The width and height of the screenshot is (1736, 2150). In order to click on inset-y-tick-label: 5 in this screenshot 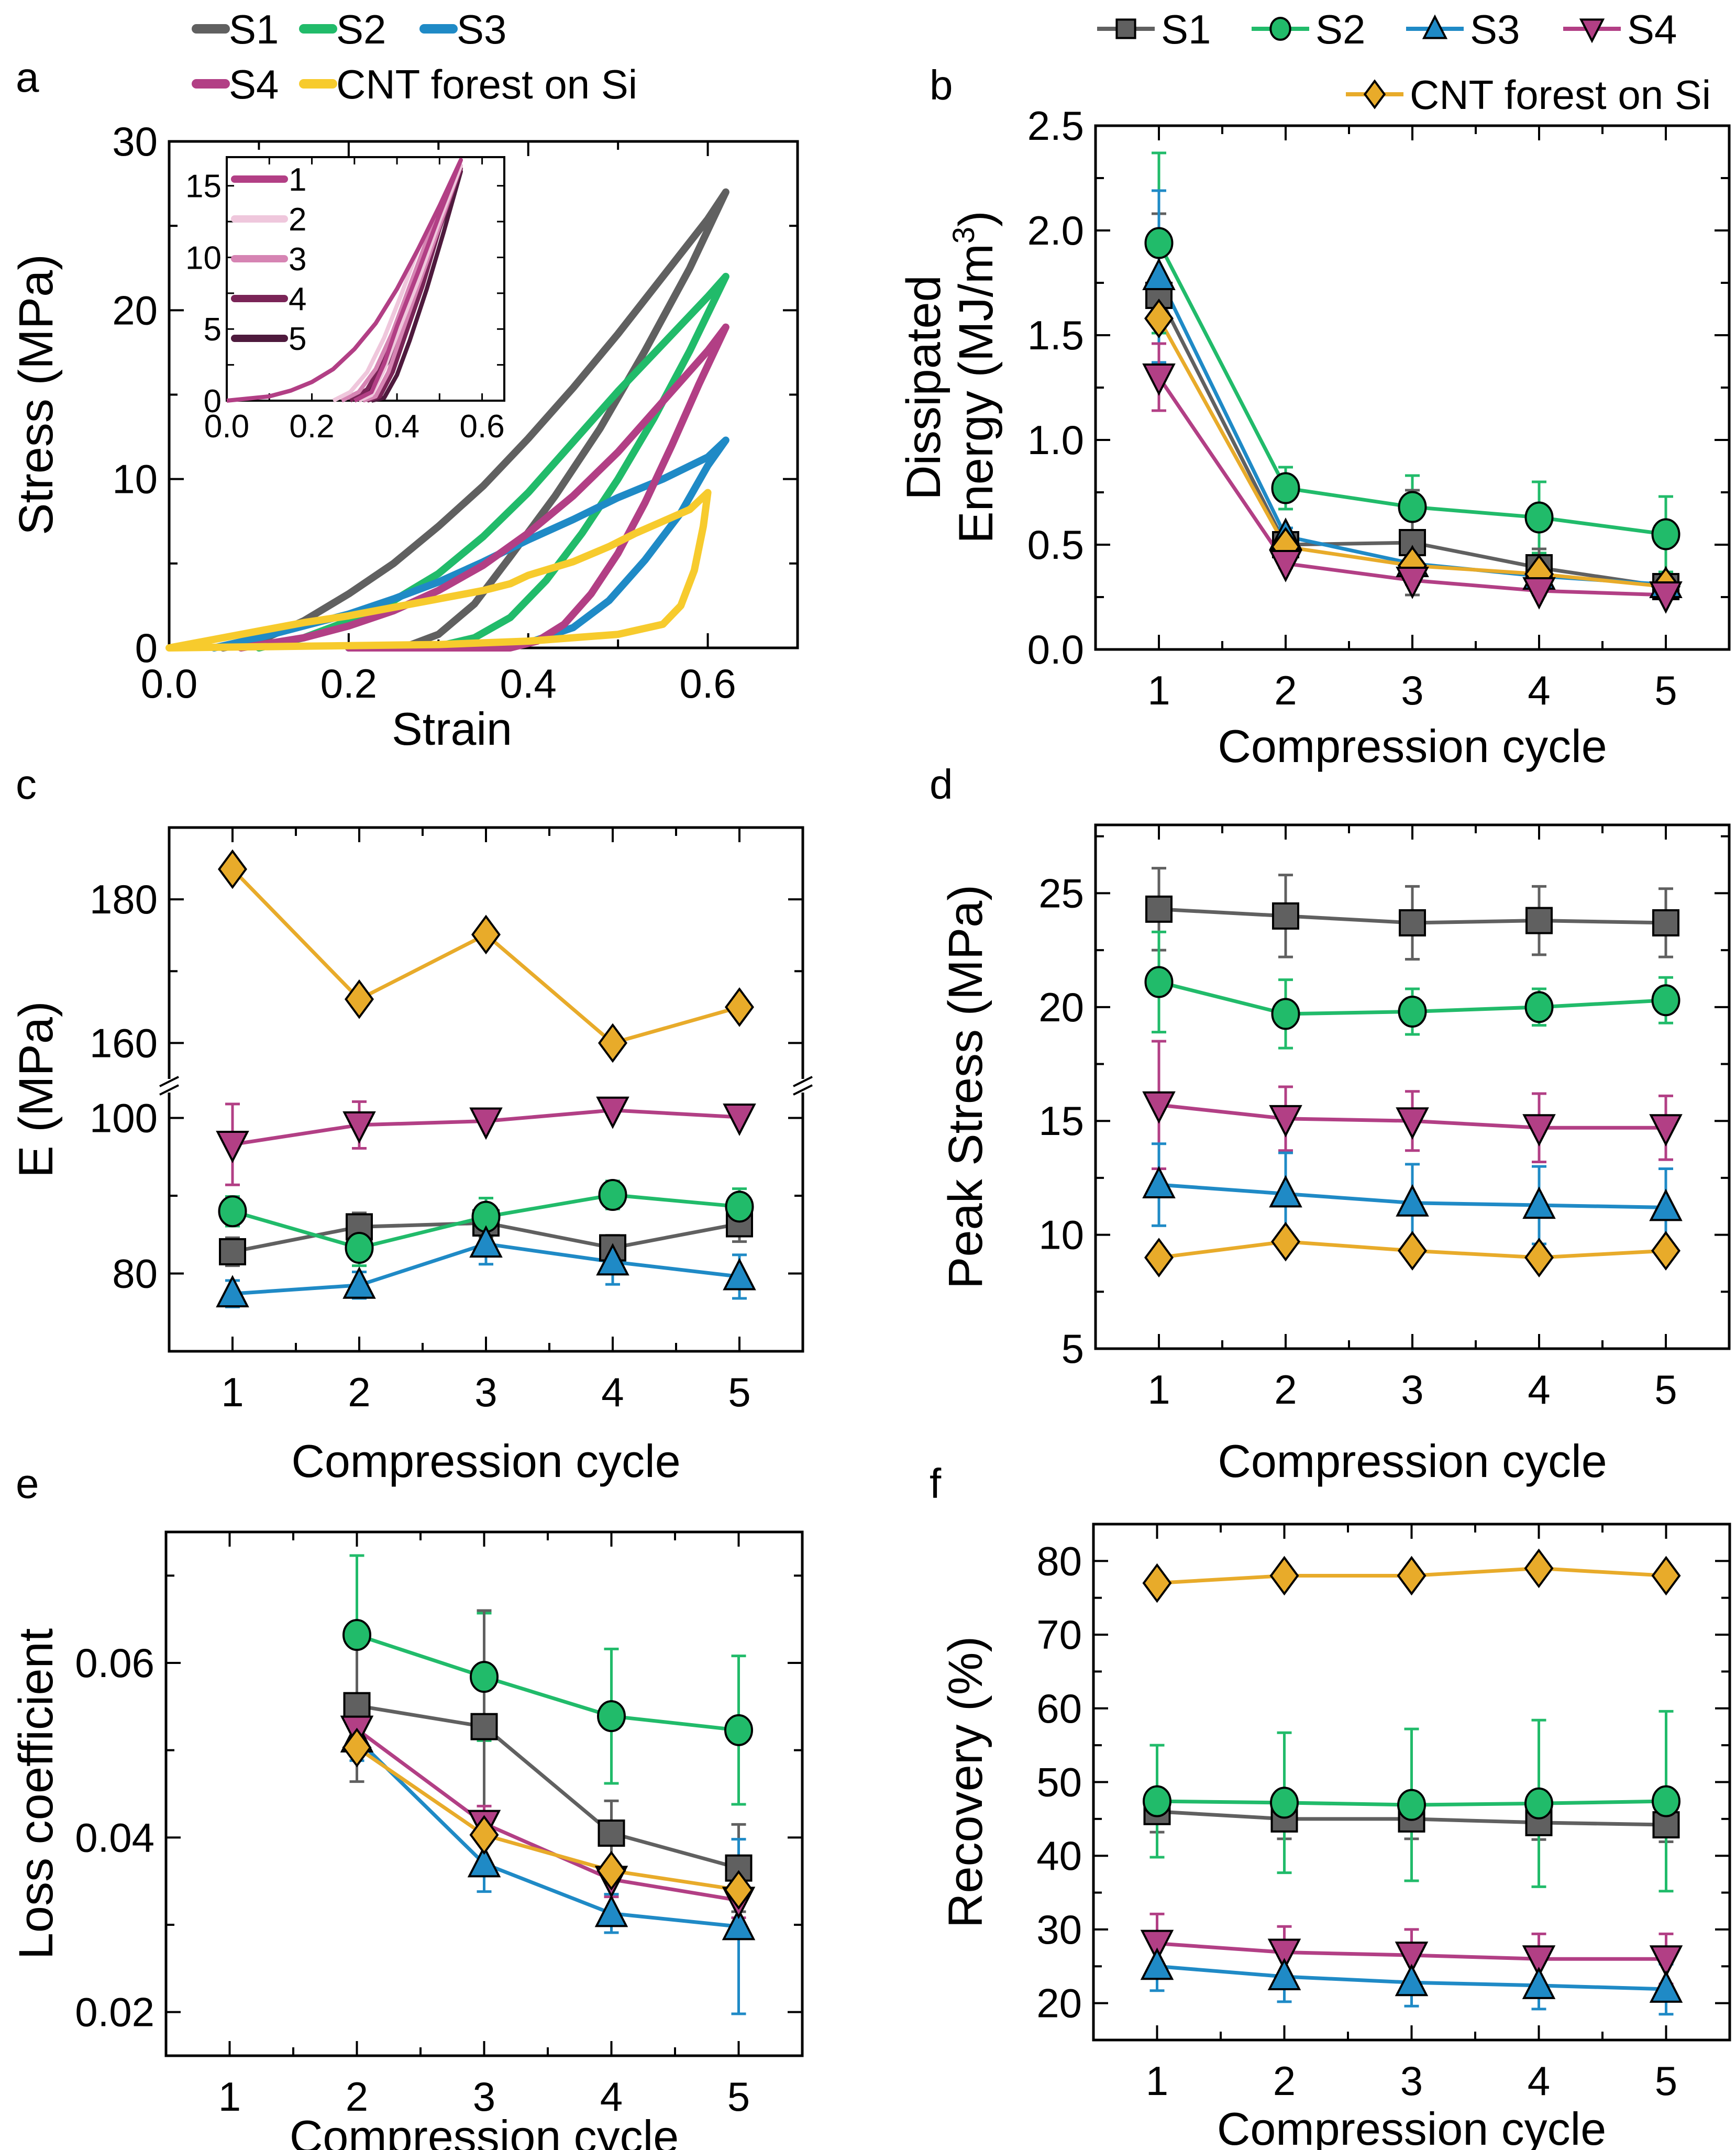, I will do `click(213, 330)`.